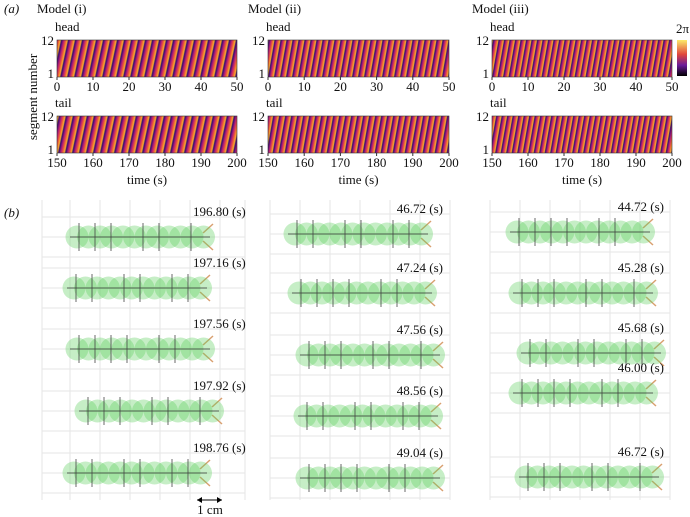  I want to click on time-label: 48.56 (s), so click(420, 390).